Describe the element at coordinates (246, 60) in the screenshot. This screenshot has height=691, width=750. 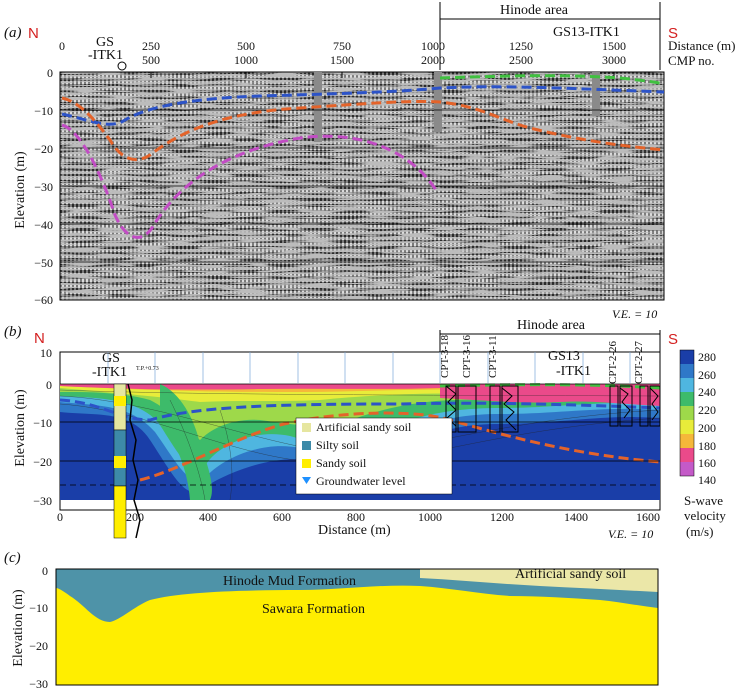
I see `cmp-tick: 1000` at that location.